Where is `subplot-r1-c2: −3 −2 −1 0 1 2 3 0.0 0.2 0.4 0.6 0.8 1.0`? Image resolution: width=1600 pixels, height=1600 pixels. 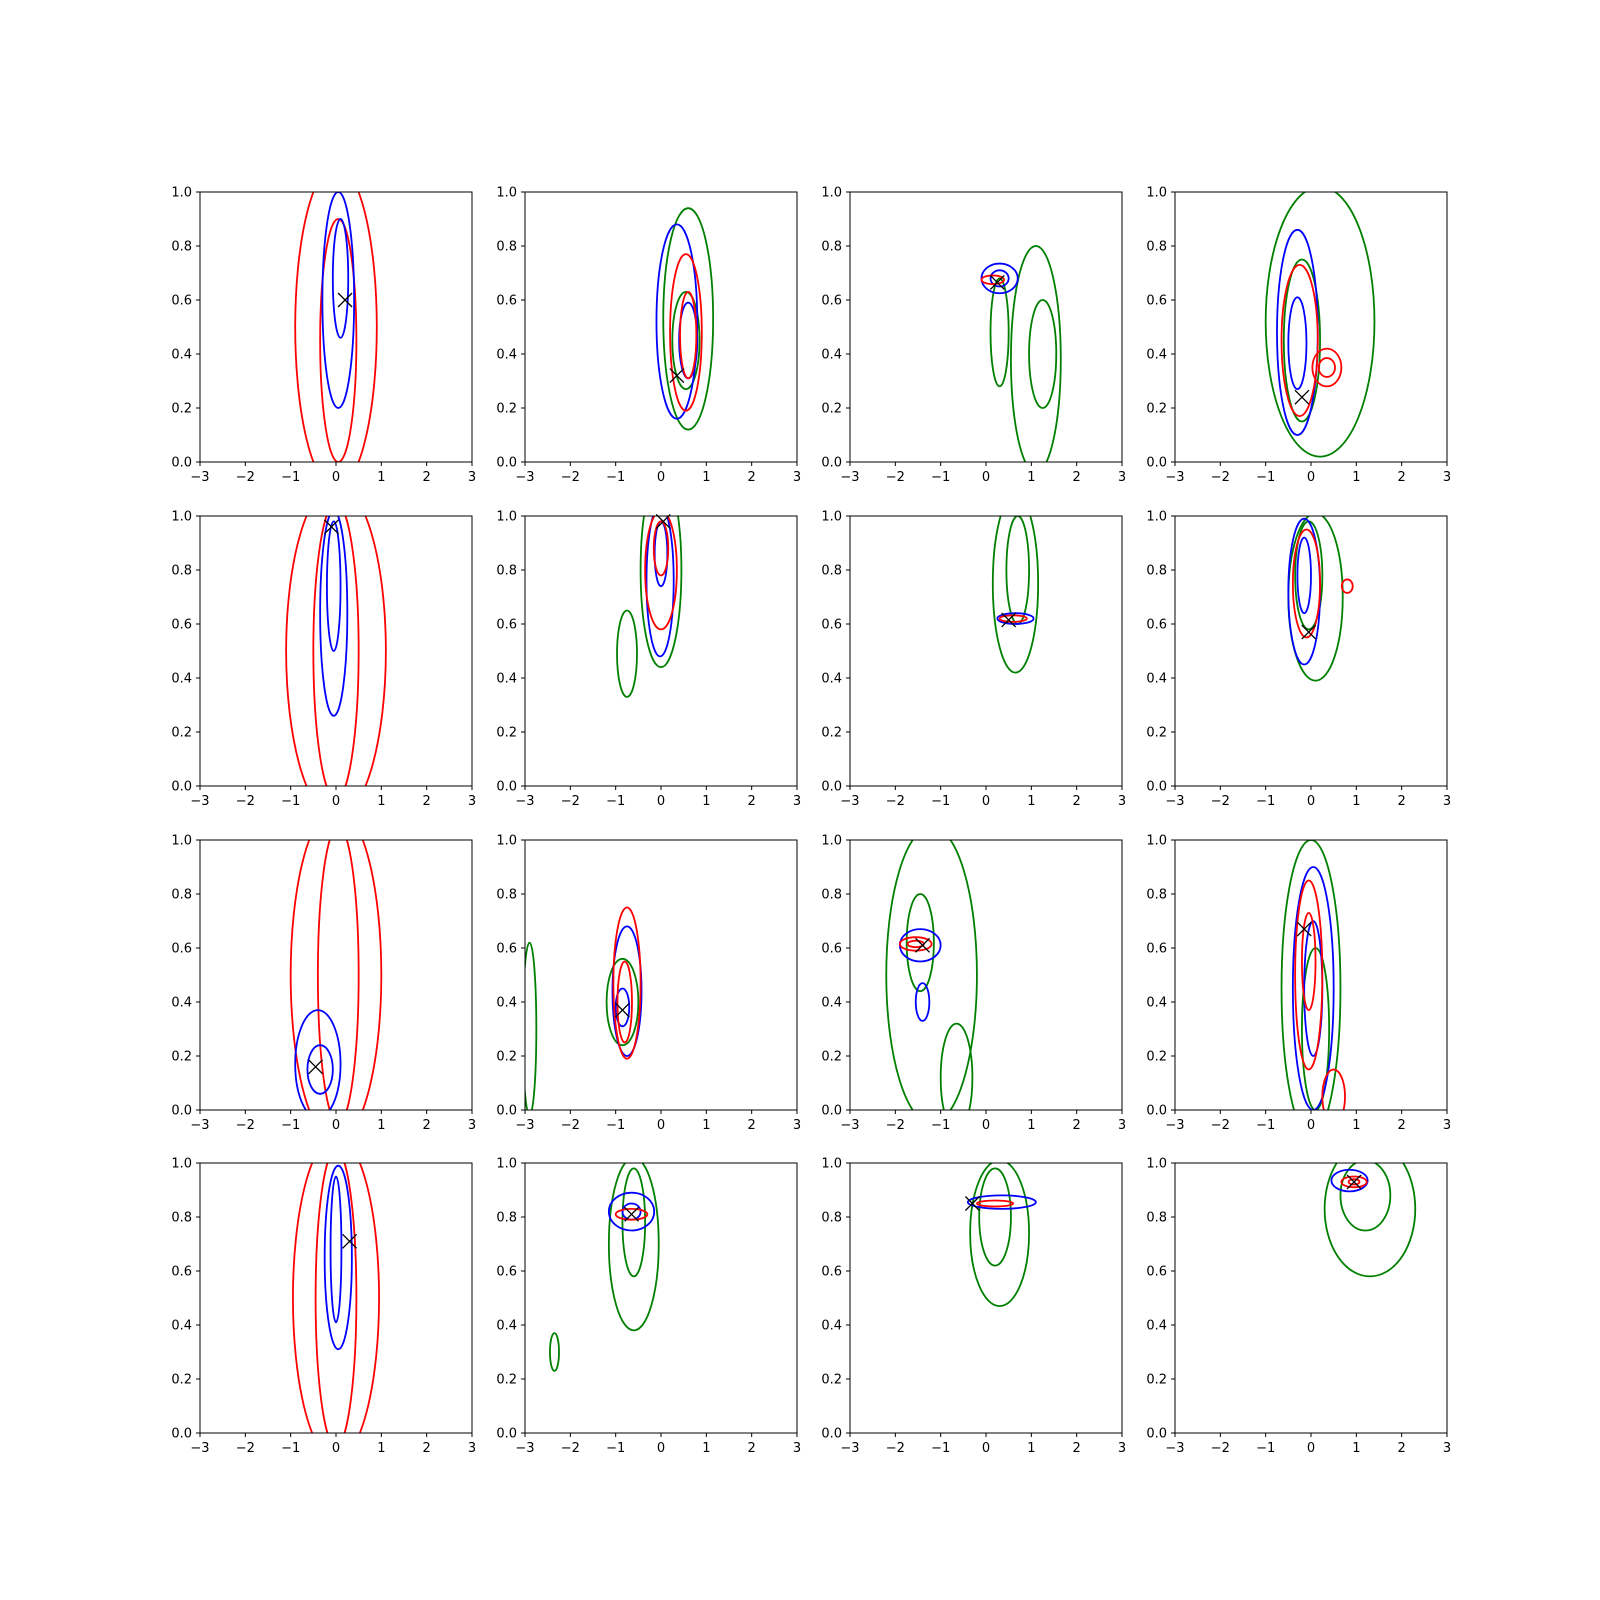
subplot-r1-c2: −3 −2 −1 0 1 2 3 0.0 0.2 0.4 0.6 0.8 1.0 is located at coordinates (648, 336).